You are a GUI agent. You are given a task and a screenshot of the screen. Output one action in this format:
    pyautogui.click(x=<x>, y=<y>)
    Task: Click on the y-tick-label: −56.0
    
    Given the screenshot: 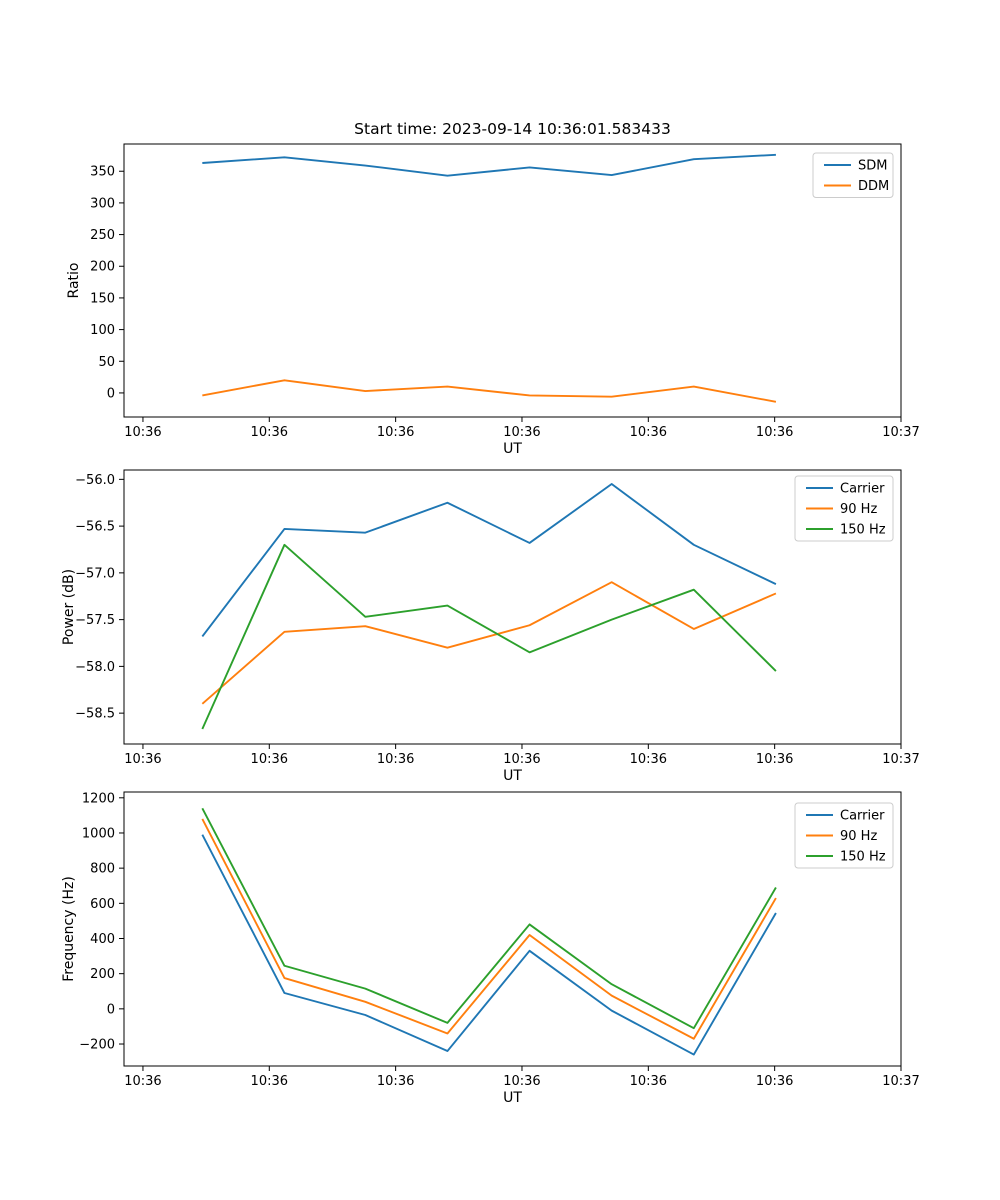 What is the action you would take?
    pyautogui.click(x=95, y=480)
    